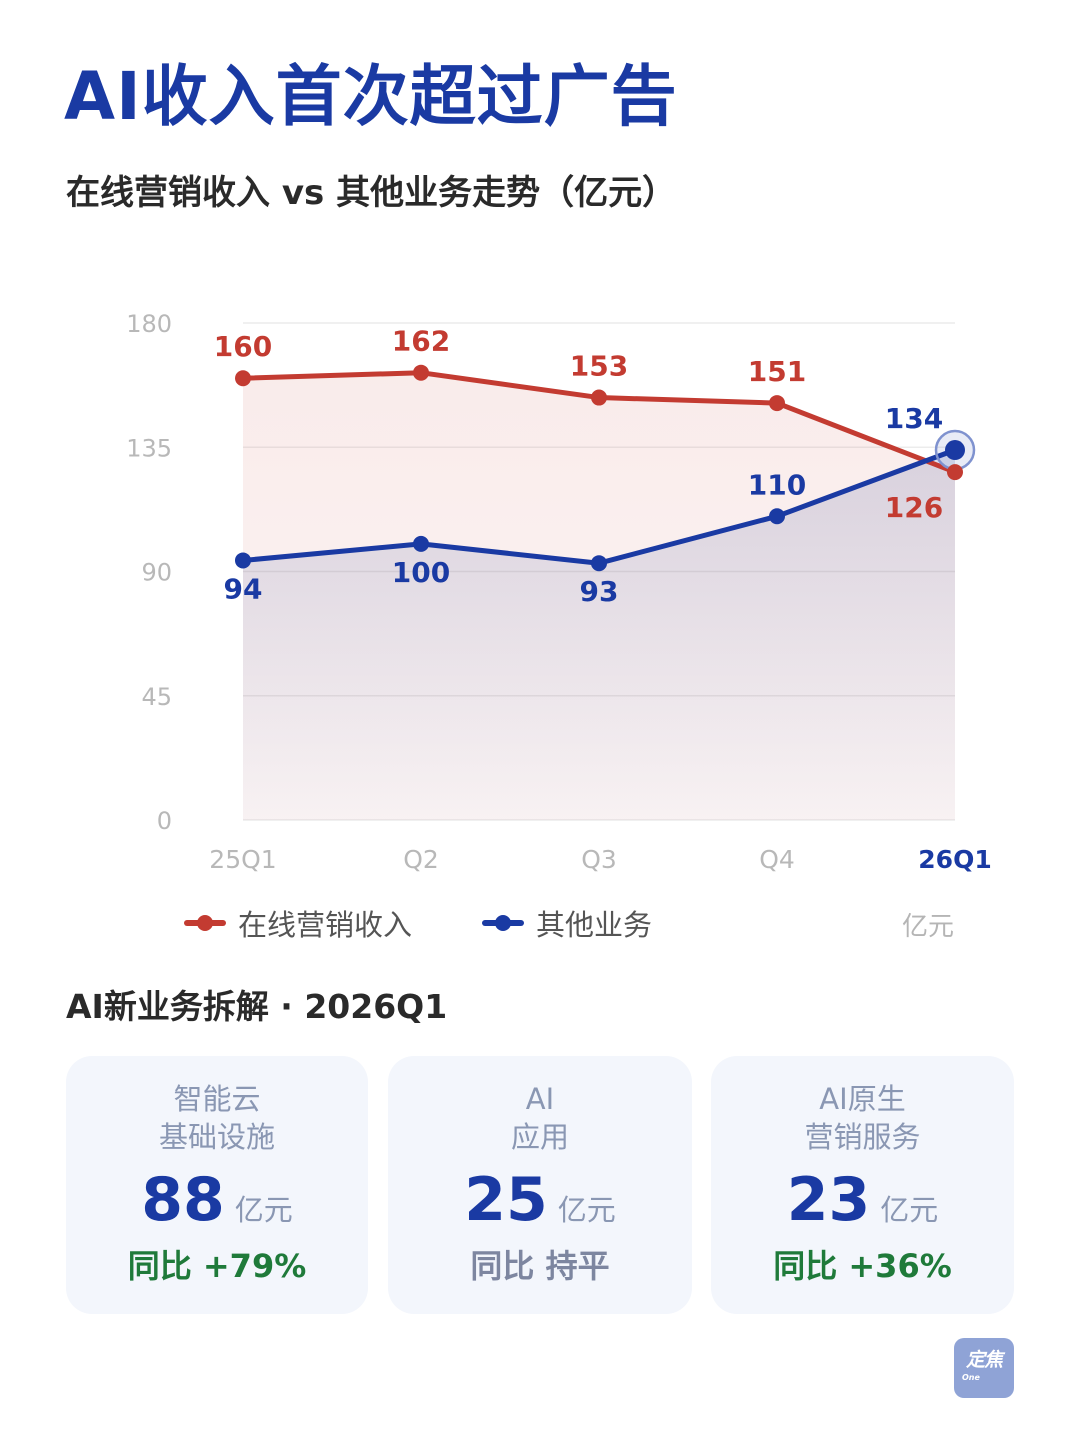 The image size is (1080, 1440). Describe the element at coordinates (599, 859) in the screenshot. I see `x-tick-label: Q3` at that location.